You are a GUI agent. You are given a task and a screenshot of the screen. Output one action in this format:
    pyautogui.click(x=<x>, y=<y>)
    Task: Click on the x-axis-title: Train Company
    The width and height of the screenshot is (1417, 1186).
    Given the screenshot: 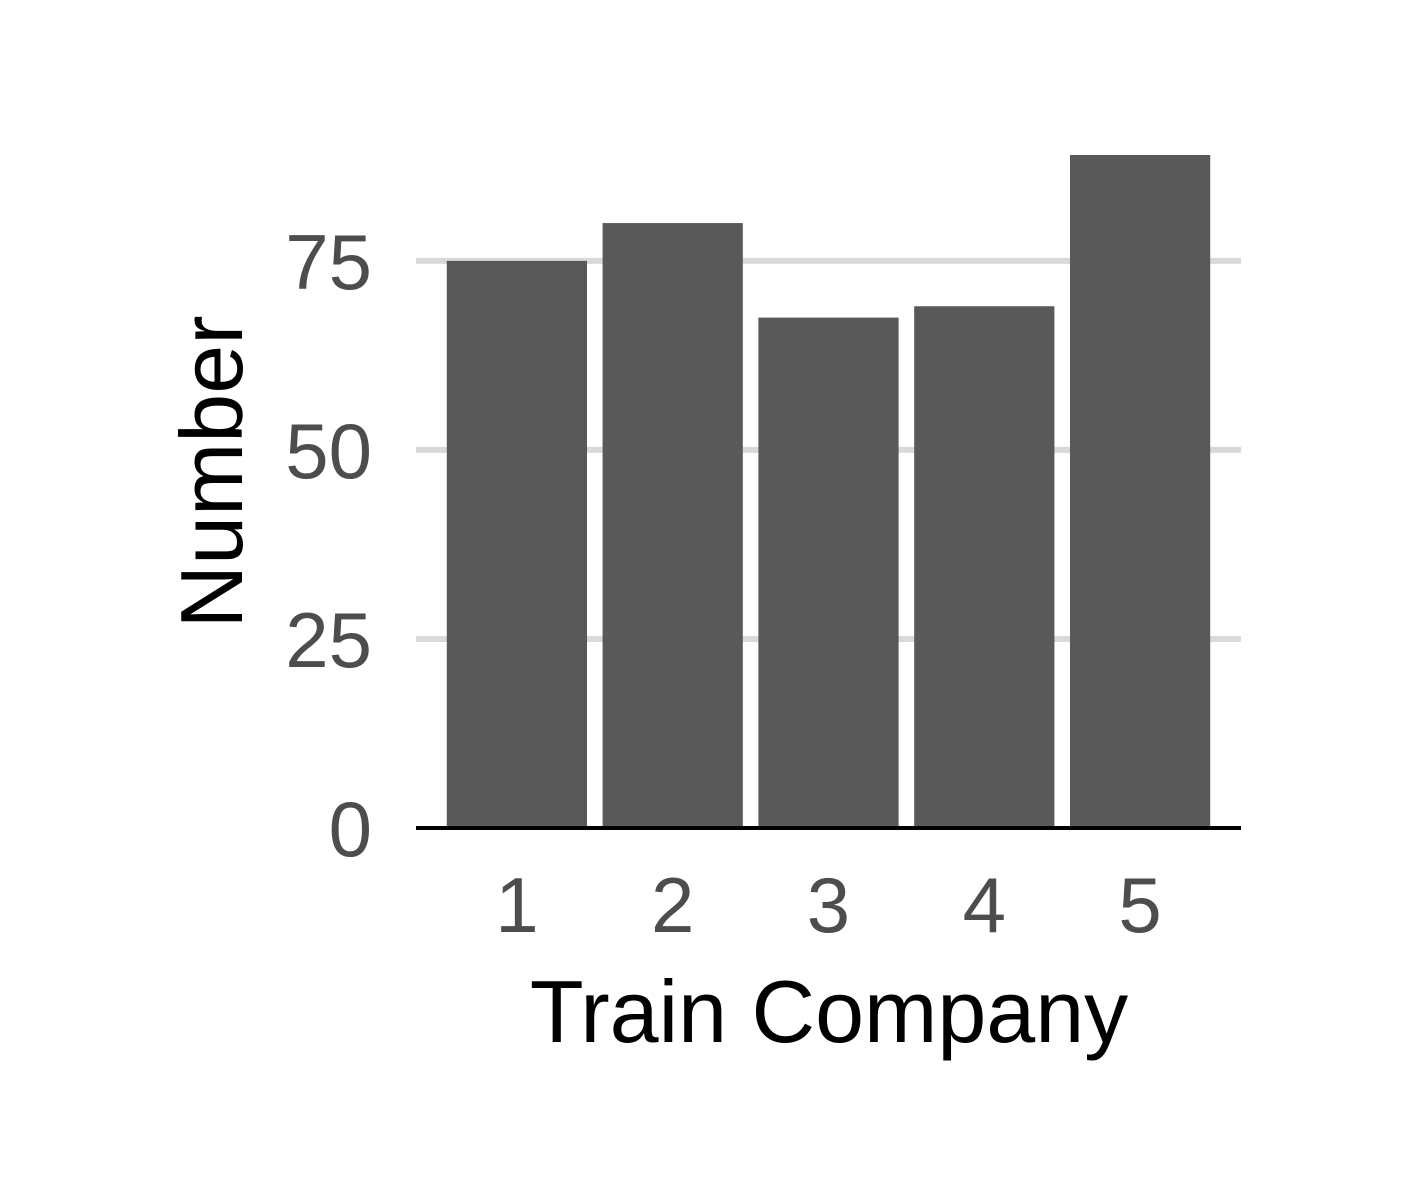 What is the action you would take?
    pyautogui.click(x=829, y=1011)
    